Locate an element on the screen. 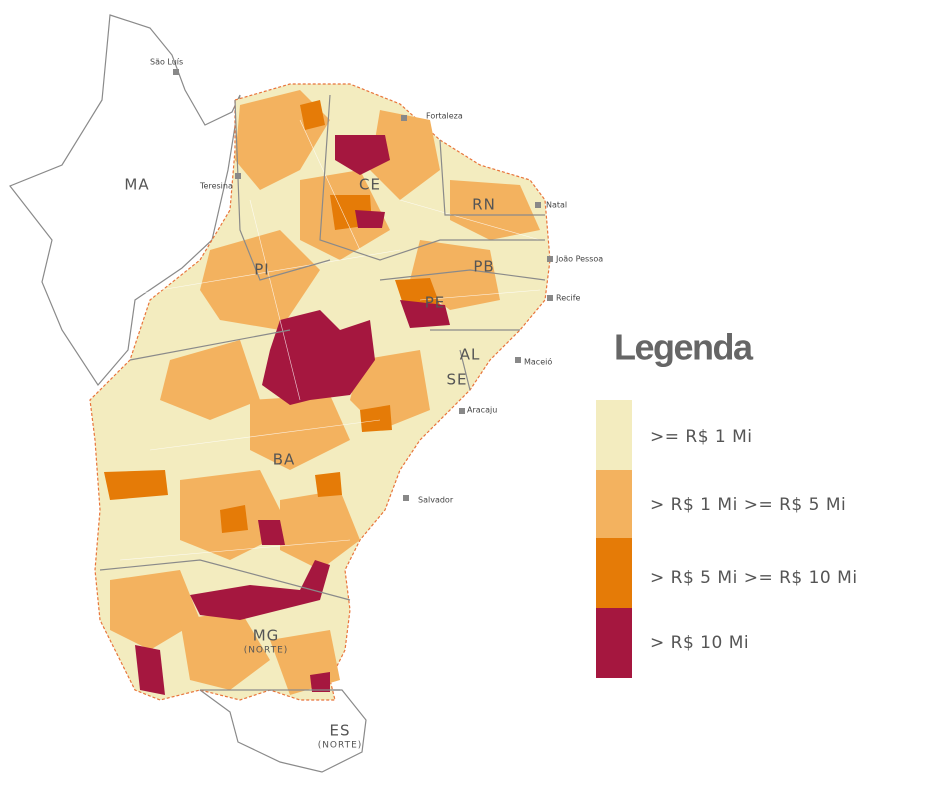 This screenshot has height=788, width=925. region-ma is located at coordinates (125, 200).